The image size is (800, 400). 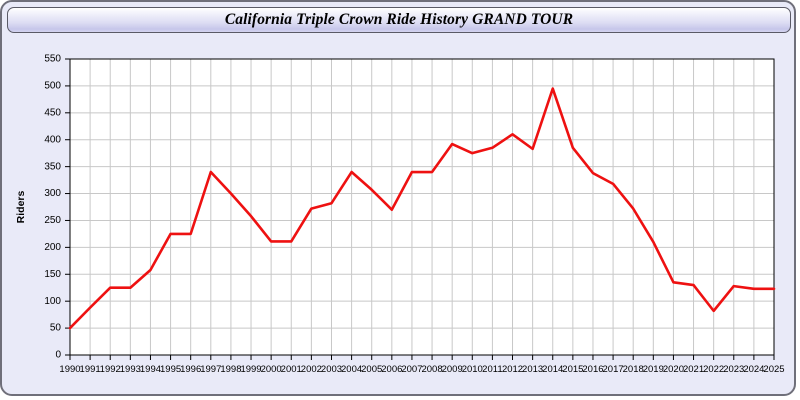 What do you see at coordinates (371, 369) in the screenshot?
I see `x-axis-tick-label: 2005` at bounding box center [371, 369].